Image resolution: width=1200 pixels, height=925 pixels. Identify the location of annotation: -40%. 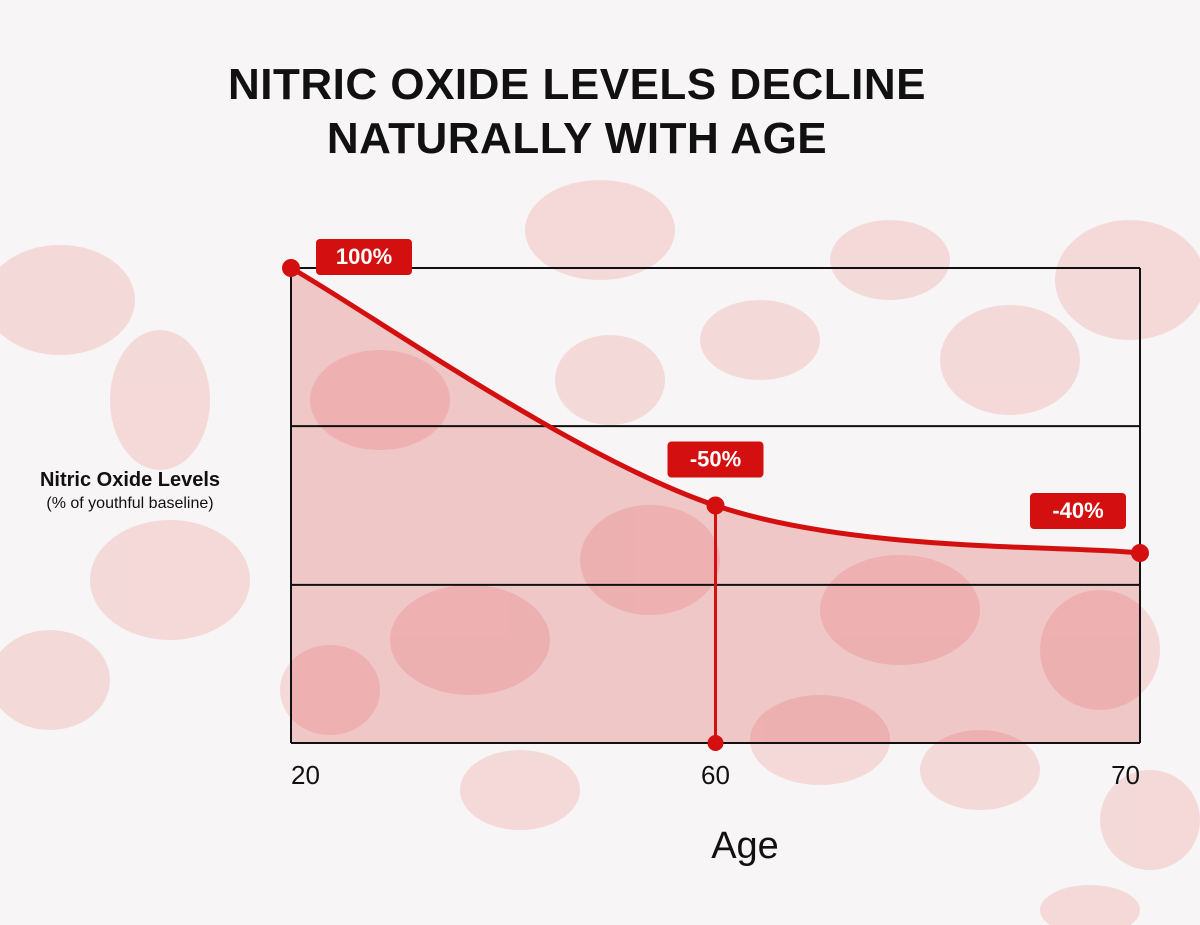
(1077, 510).